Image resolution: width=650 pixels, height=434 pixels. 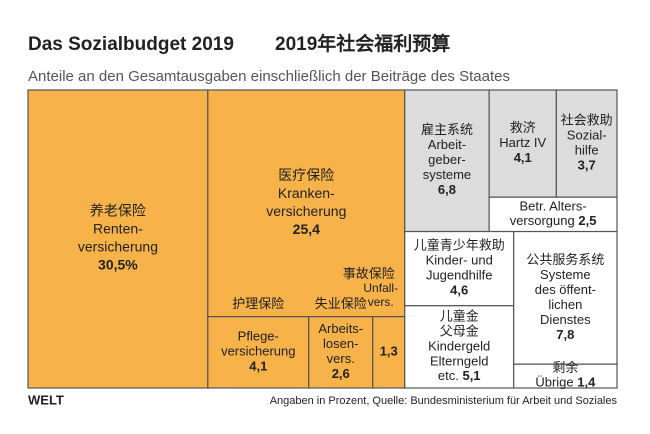 I want to click on value-label: 25,4, so click(x=306, y=229).